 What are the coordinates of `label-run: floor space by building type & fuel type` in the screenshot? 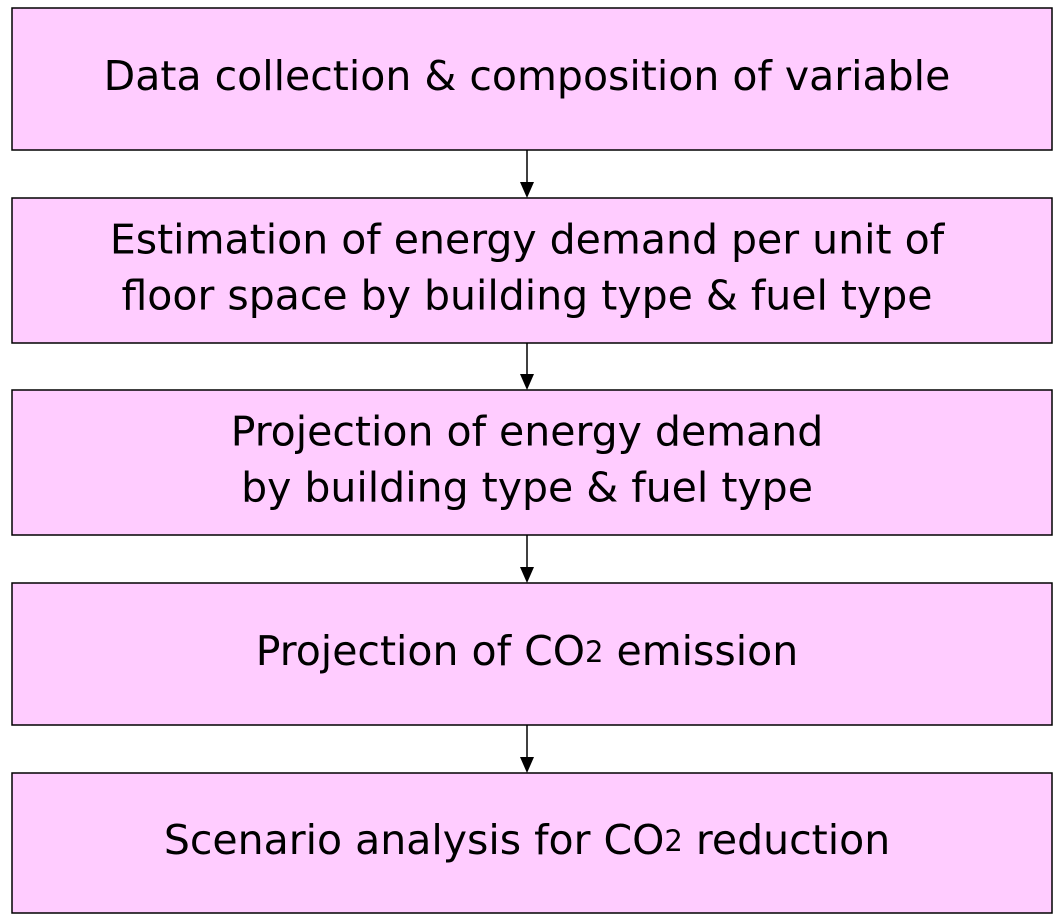 It's located at (526, 296).